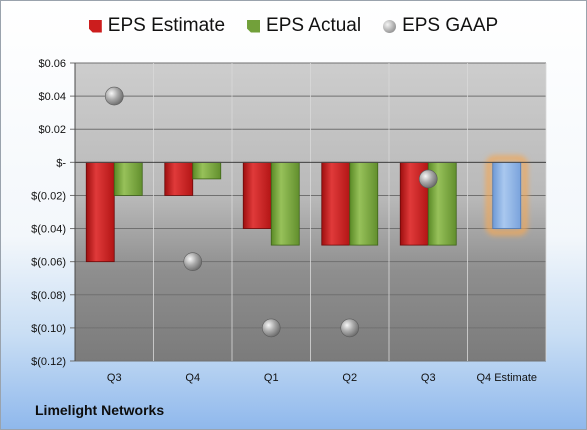  What do you see at coordinates (271, 378) in the screenshot?
I see `x-tick-label: Q1` at bounding box center [271, 378].